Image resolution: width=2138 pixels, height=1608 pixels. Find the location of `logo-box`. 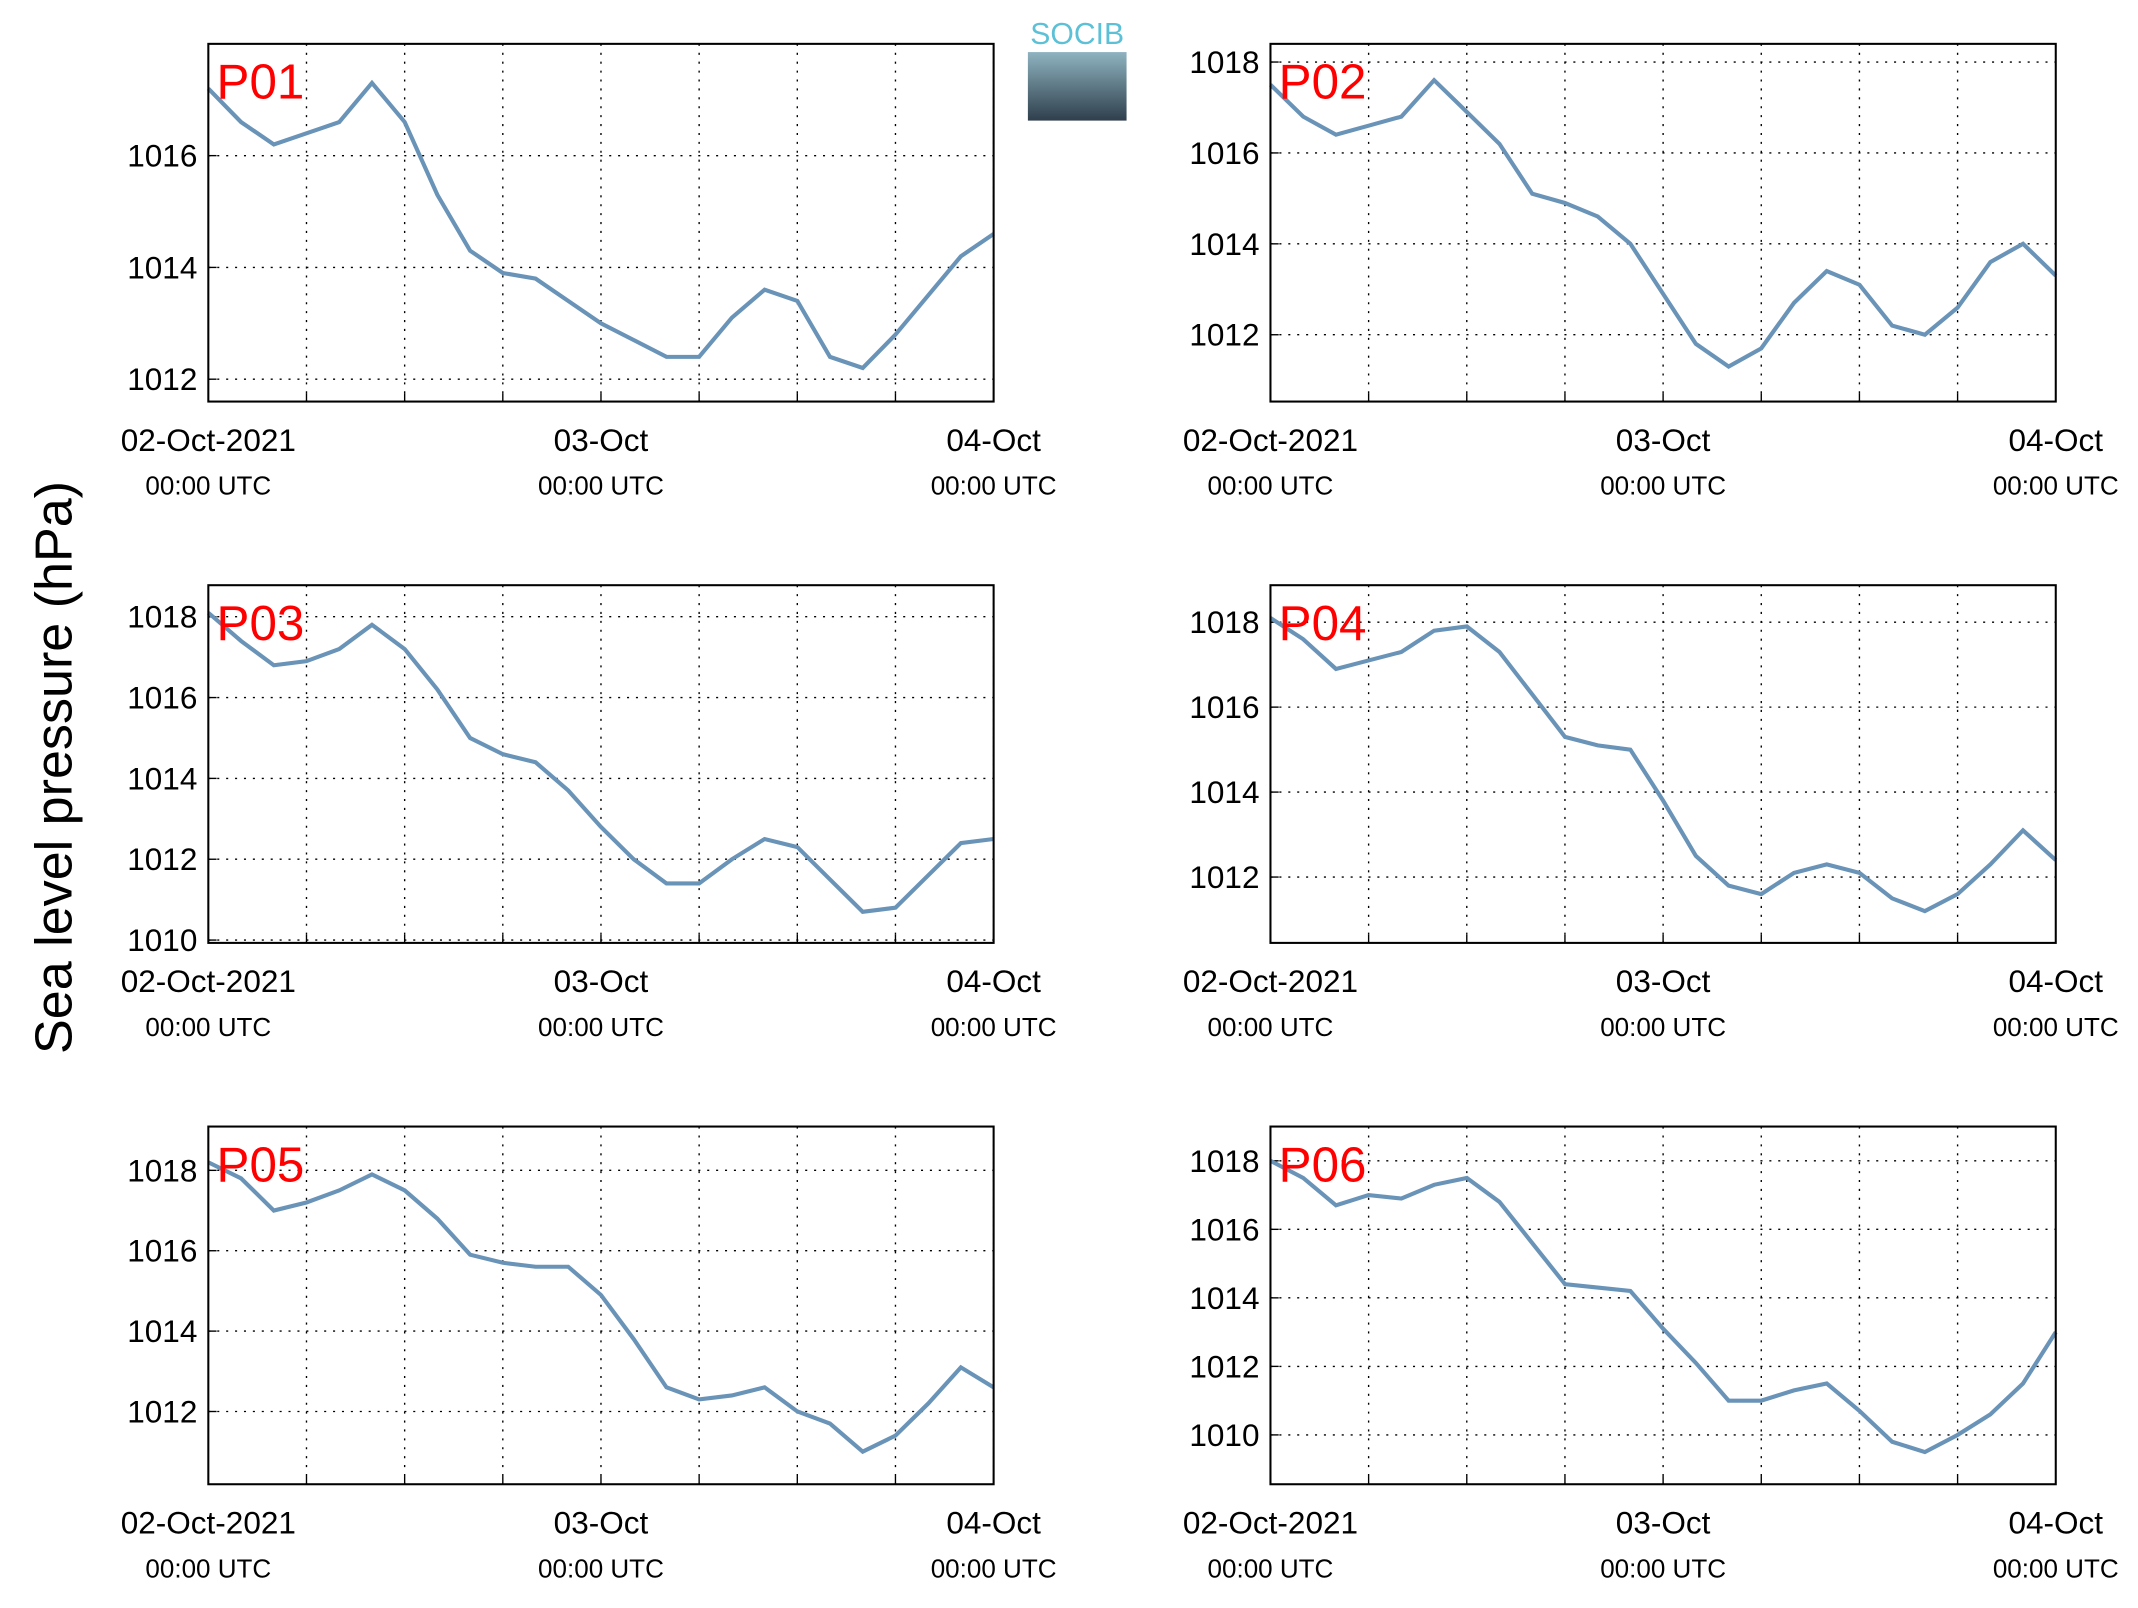

logo-box is located at coordinates (1077, 86).